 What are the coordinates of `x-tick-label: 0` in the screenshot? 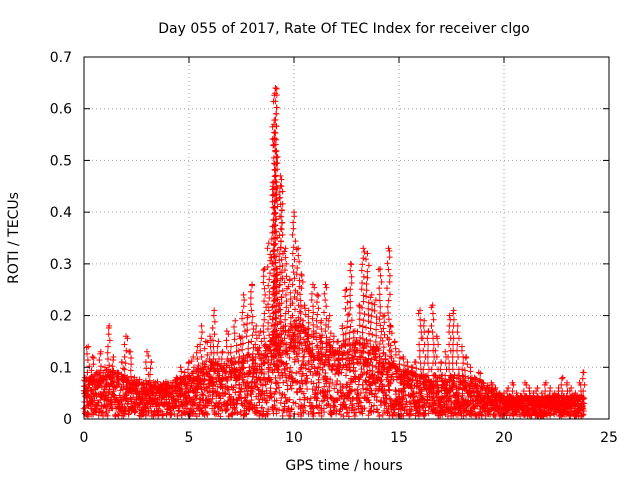 It's located at (84, 438).